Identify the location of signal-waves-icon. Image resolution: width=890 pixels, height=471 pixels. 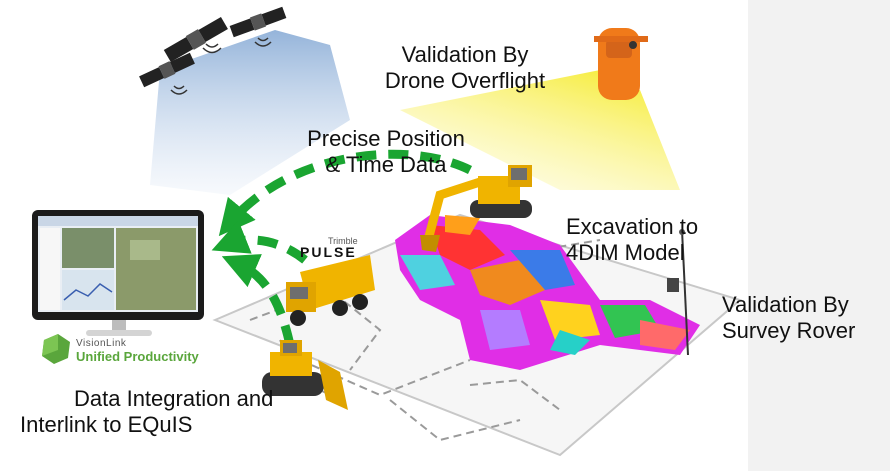
(221, 66).